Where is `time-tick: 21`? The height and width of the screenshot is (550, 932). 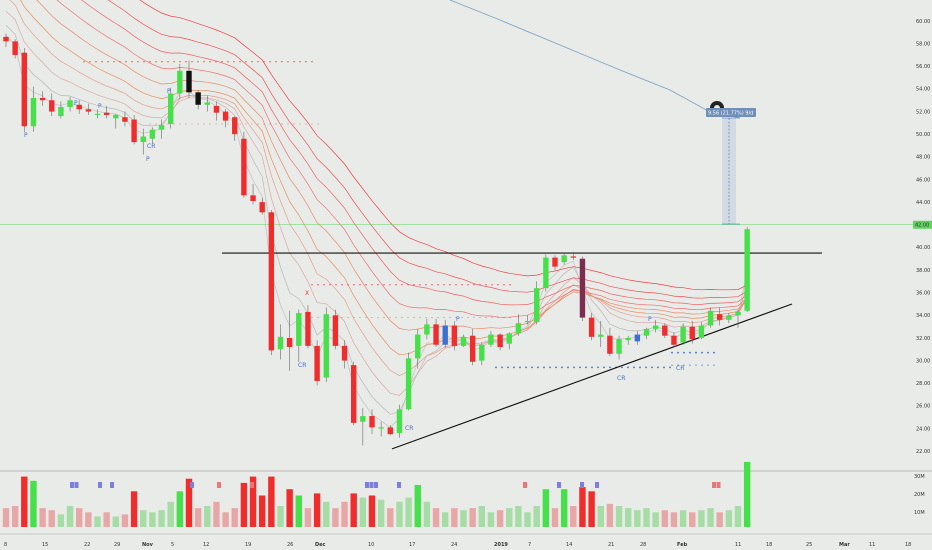 time-tick: 21 is located at coordinates (611, 545).